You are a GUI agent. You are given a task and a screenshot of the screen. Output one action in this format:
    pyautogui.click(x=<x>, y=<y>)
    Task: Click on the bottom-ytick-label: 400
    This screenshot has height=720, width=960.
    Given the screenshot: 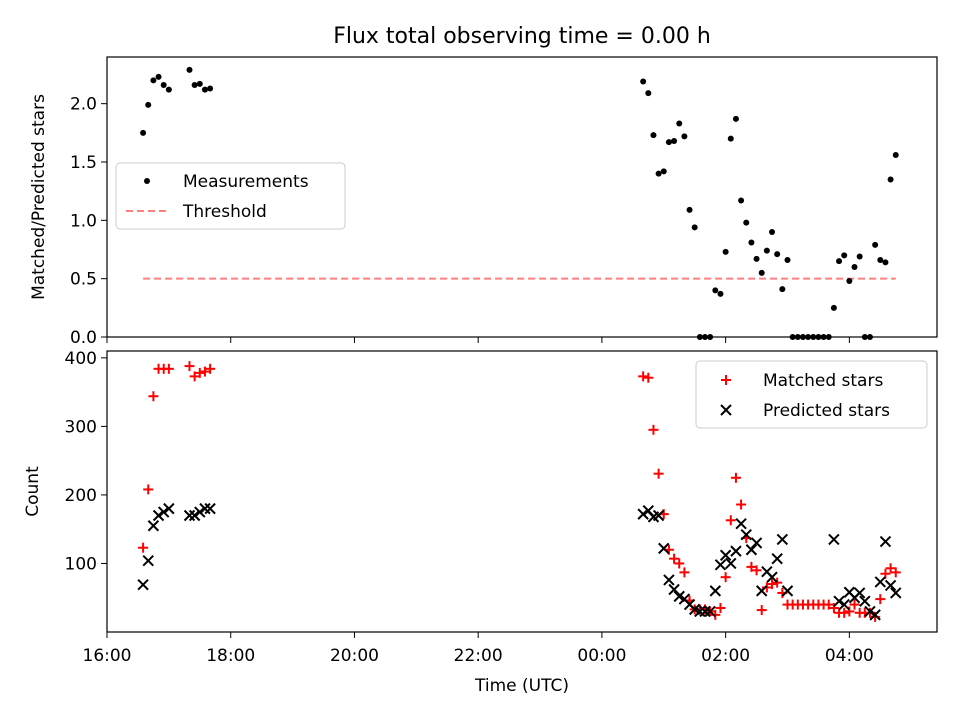 What is the action you would take?
    pyautogui.click(x=81, y=359)
    